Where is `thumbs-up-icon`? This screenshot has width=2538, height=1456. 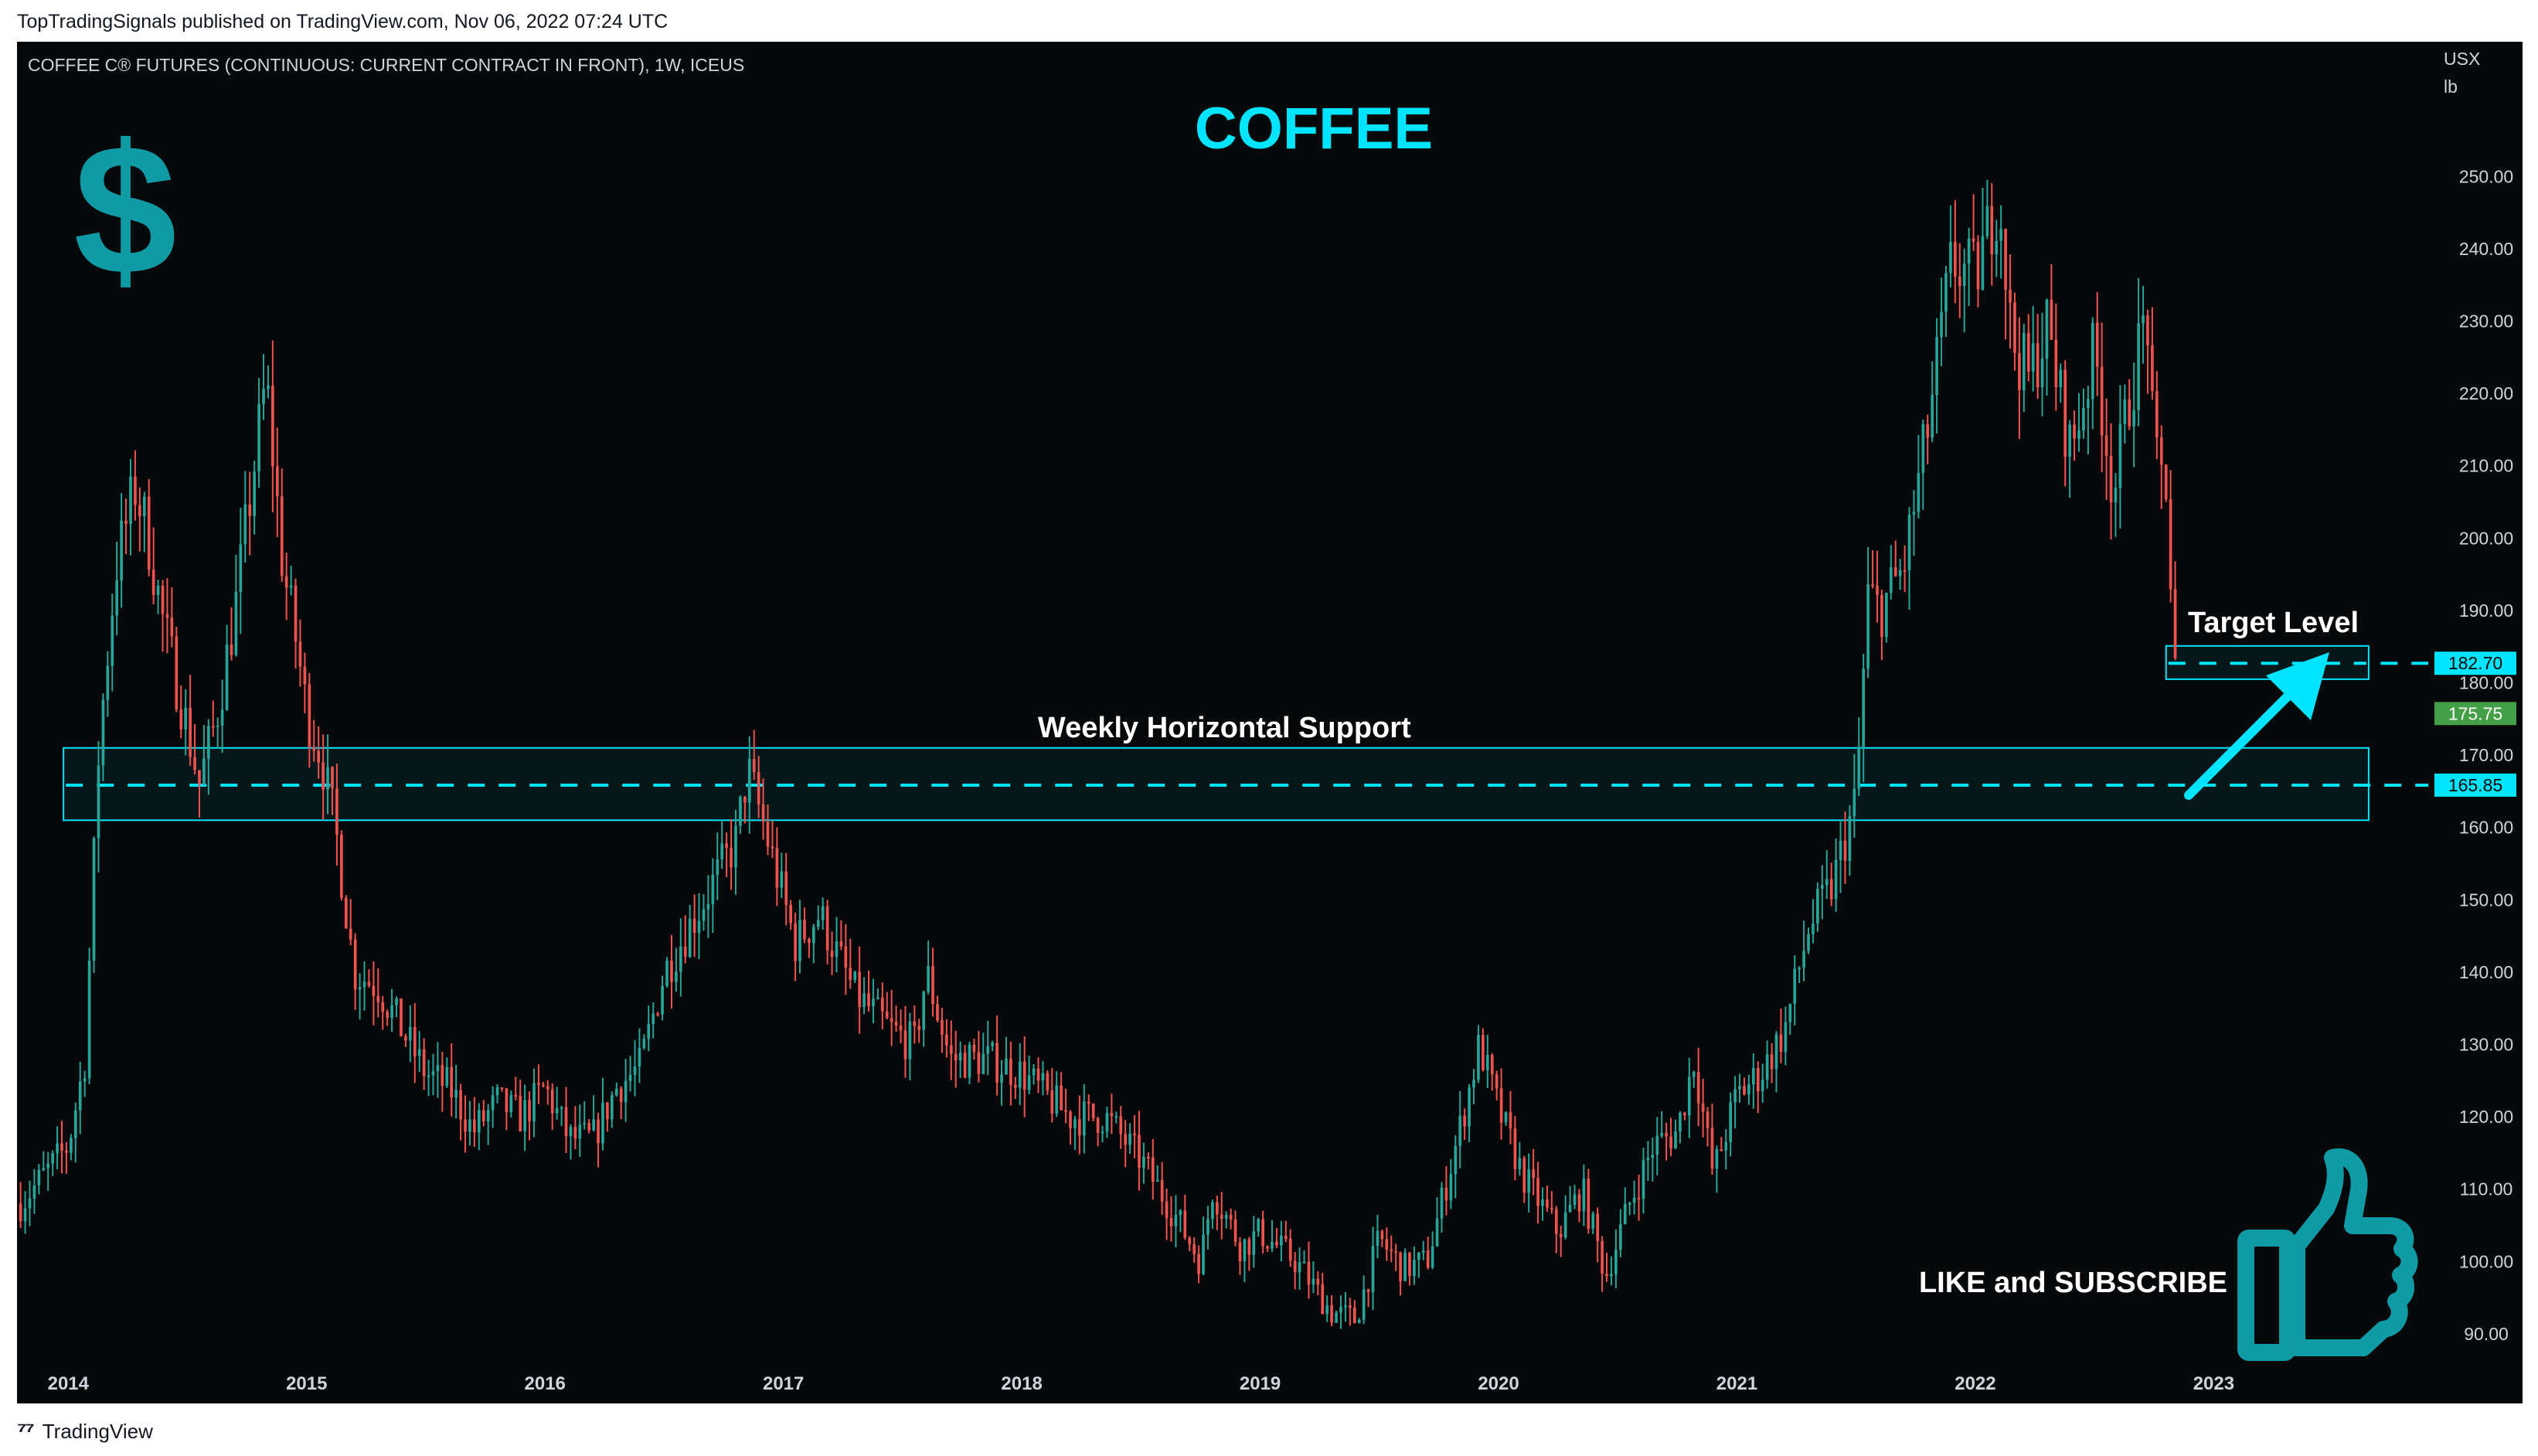
thumbs-up-icon is located at coordinates (2328, 1255).